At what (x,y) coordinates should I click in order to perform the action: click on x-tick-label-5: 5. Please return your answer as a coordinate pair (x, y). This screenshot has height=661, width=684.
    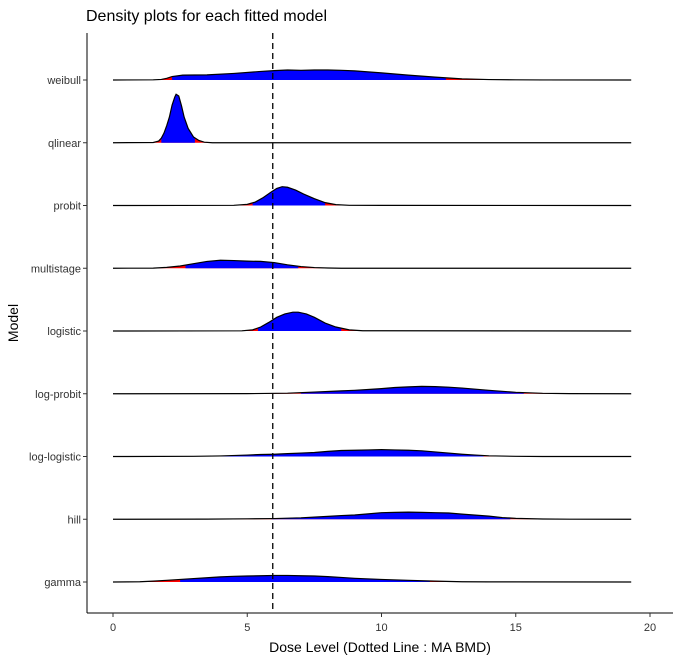
    Looking at the image, I should click on (247, 628).